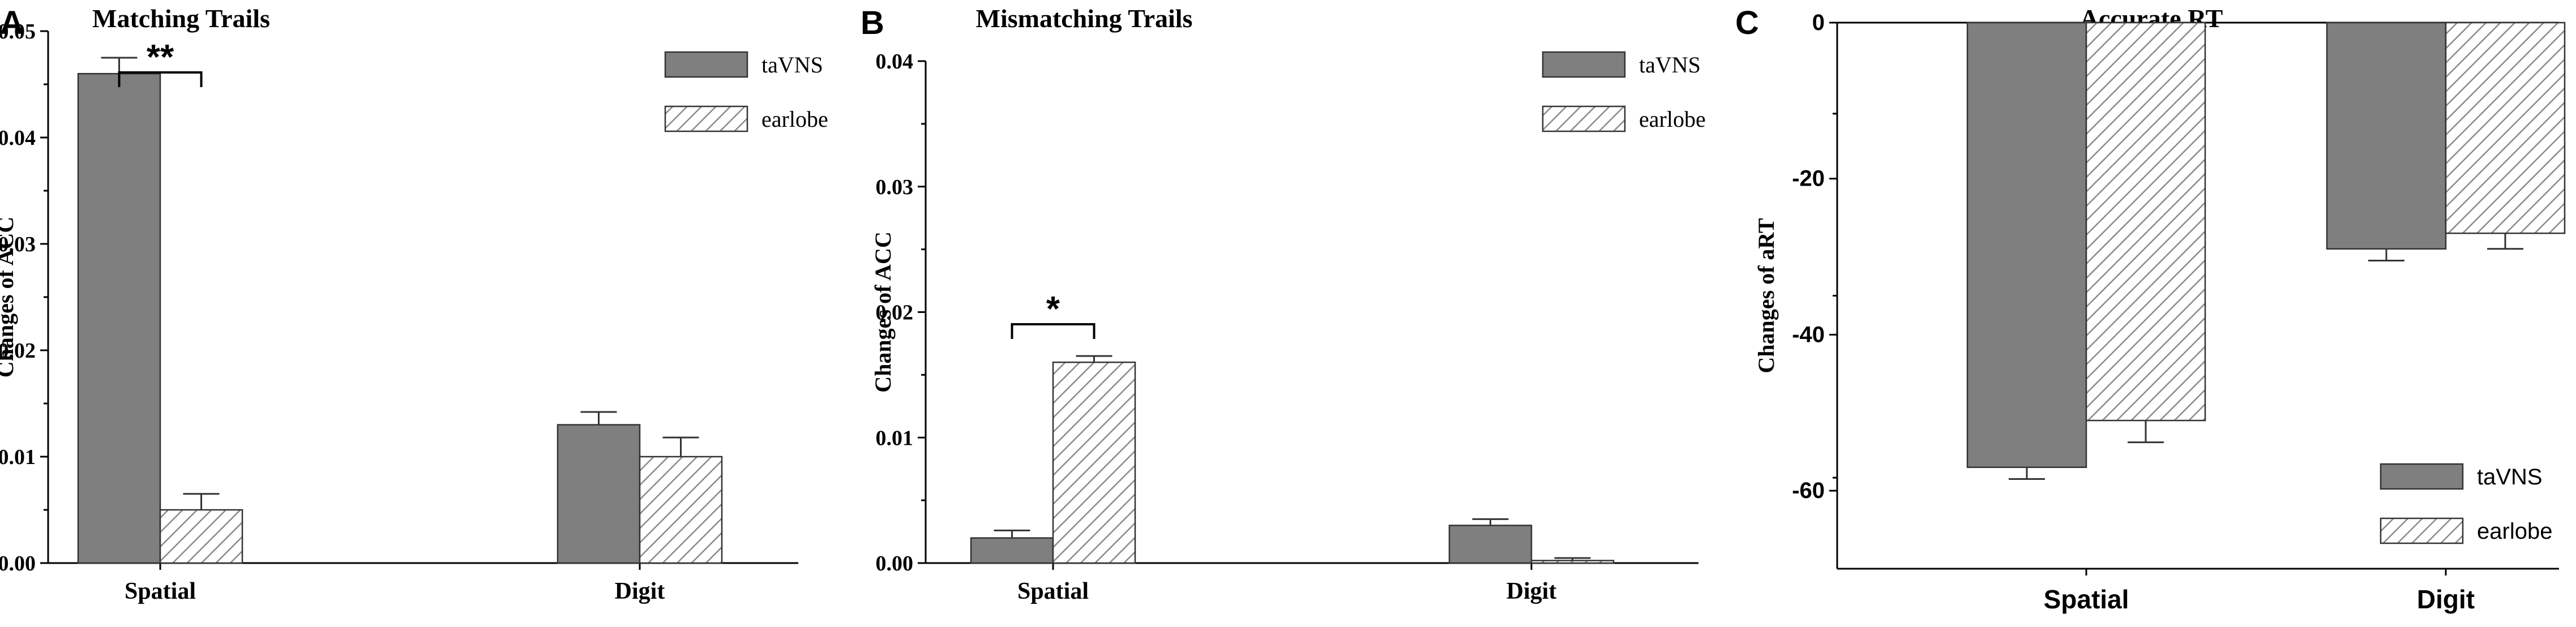 The image size is (2576, 627). What do you see at coordinates (181, 18) in the screenshot?
I see `panel-title: Matching Trails` at bounding box center [181, 18].